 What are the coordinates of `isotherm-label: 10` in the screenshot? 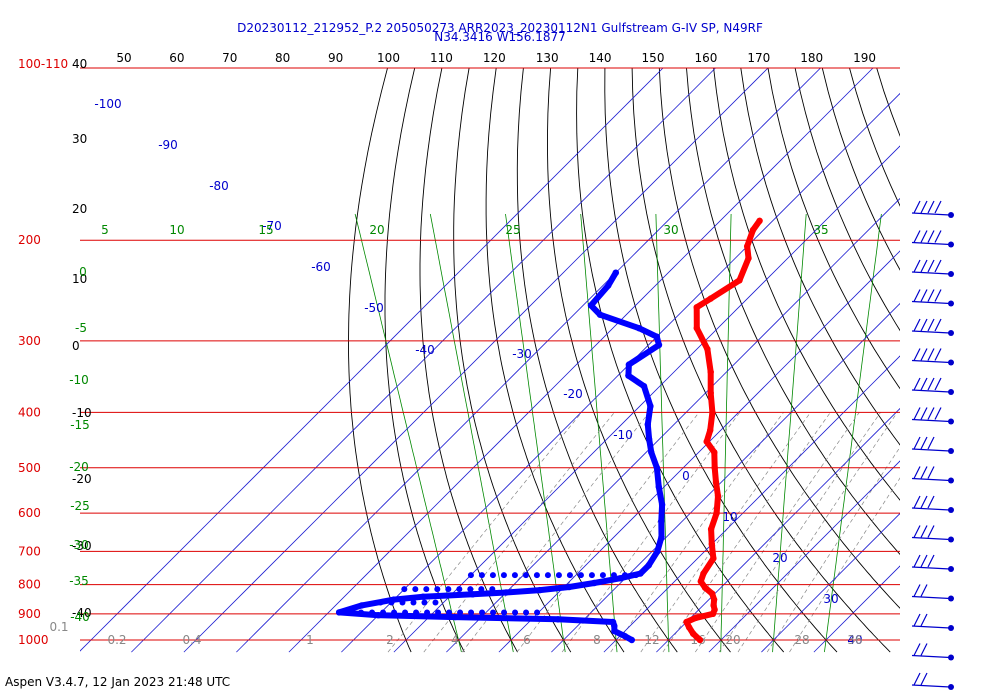 It's located at (729, 517).